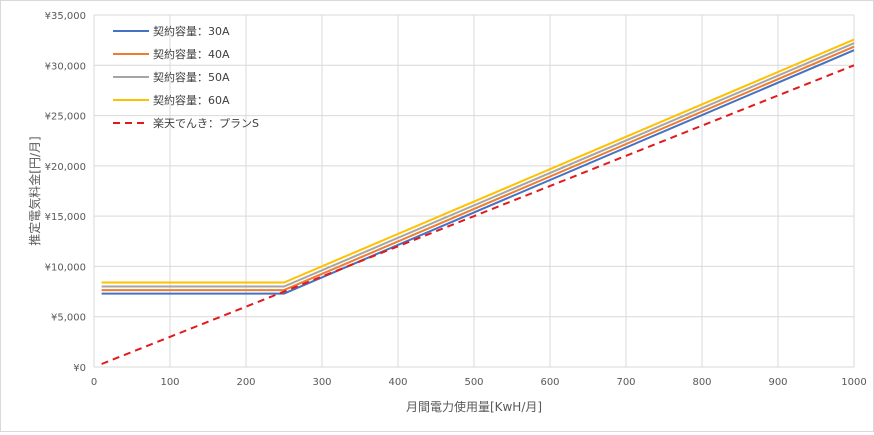  I want to click on x-tick-label: 500, so click(473, 382).